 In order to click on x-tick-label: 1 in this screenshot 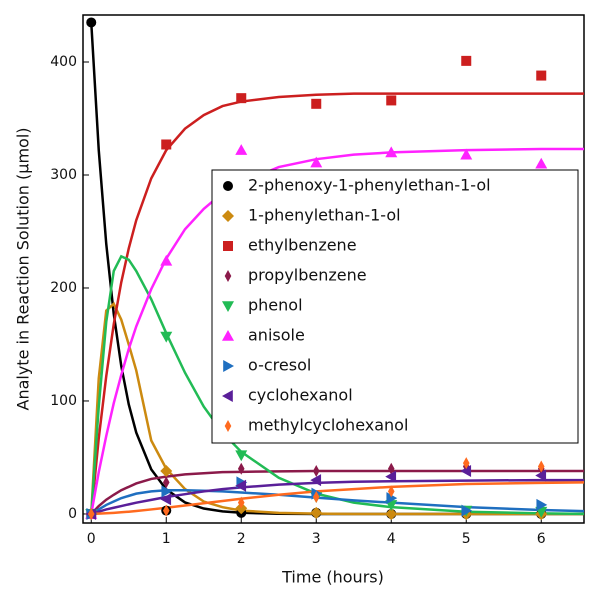, I will do `click(166, 539)`.